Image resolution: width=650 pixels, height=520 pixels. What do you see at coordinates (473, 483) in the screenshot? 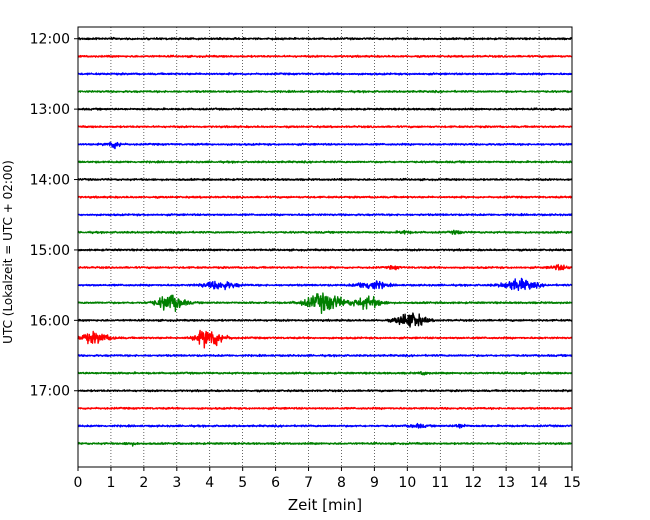
I see `x-tick-label: 12` at bounding box center [473, 483].